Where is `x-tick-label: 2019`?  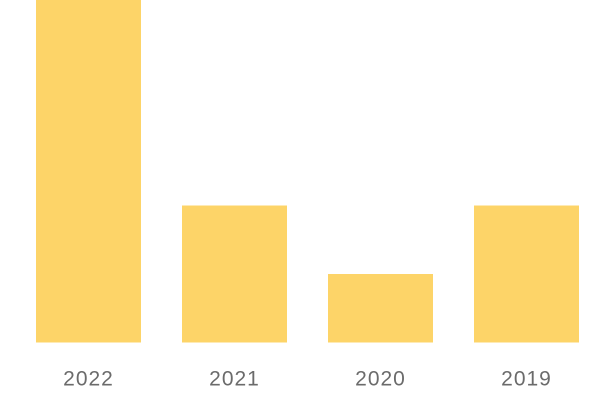 x-tick-label: 2019 is located at coordinates (526, 379).